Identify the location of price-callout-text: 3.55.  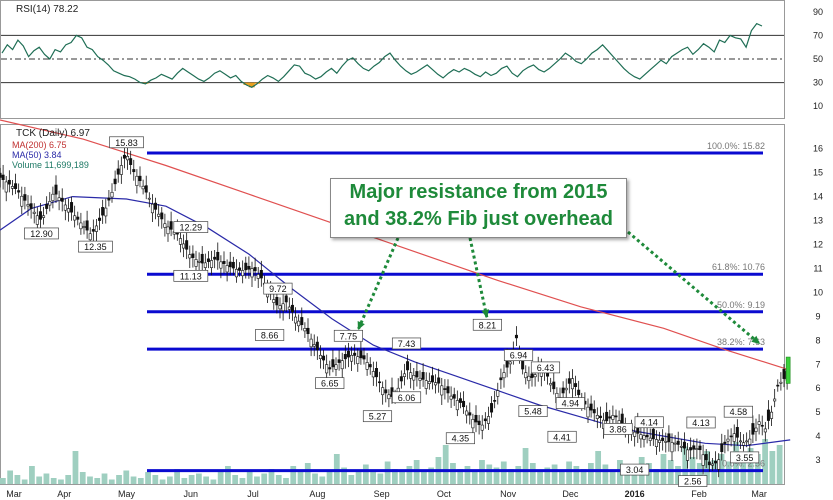
(745, 458).